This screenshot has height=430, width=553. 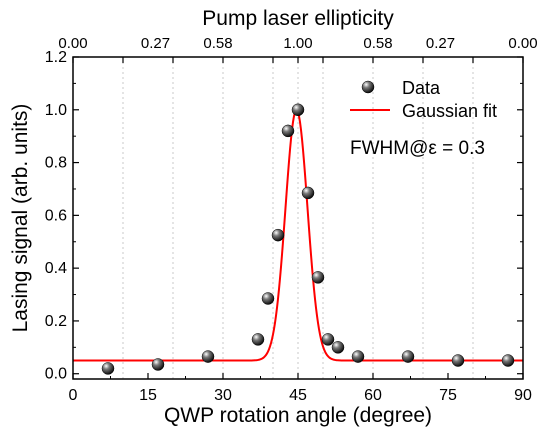 I want to click on legend-data-marker, so click(x=368, y=87).